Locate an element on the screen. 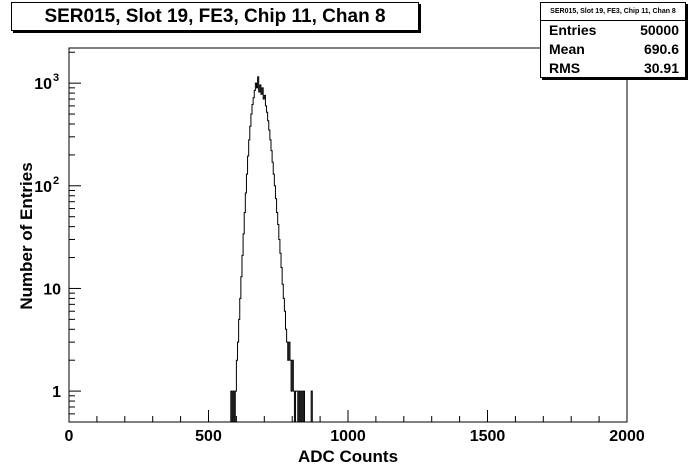 This screenshot has height=472, width=696. stats-row-mean: Mean 690.6 is located at coordinates (613, 49).